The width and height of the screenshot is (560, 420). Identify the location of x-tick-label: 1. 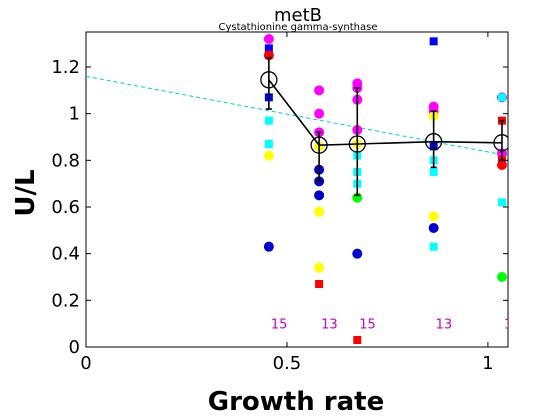
(487, 363).